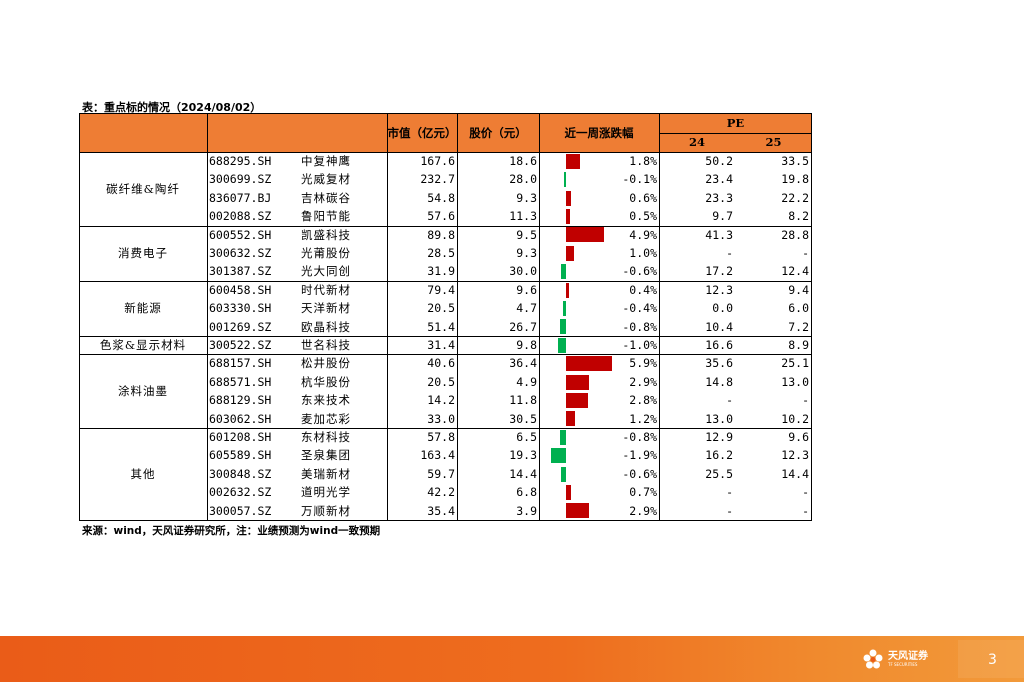 The height and width of the screenshot is (682, 1024). Describe the element at coordinates (172, 107) in the screenshot. I see `table-caption: 表：重点标的情况（2024/08/02）` at that location.